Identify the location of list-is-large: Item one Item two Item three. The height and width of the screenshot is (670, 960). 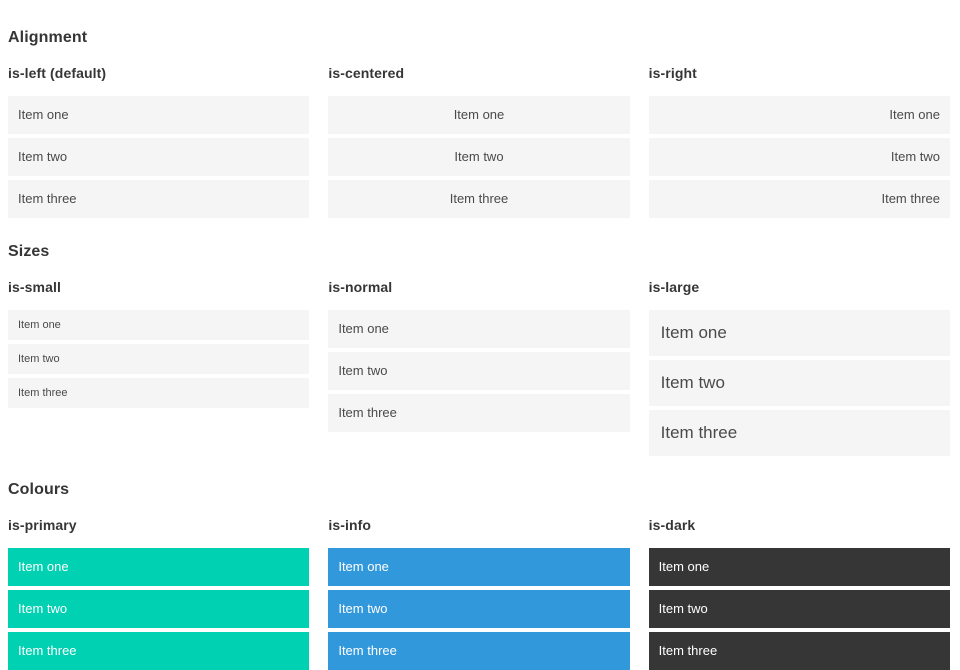
(799, 383).